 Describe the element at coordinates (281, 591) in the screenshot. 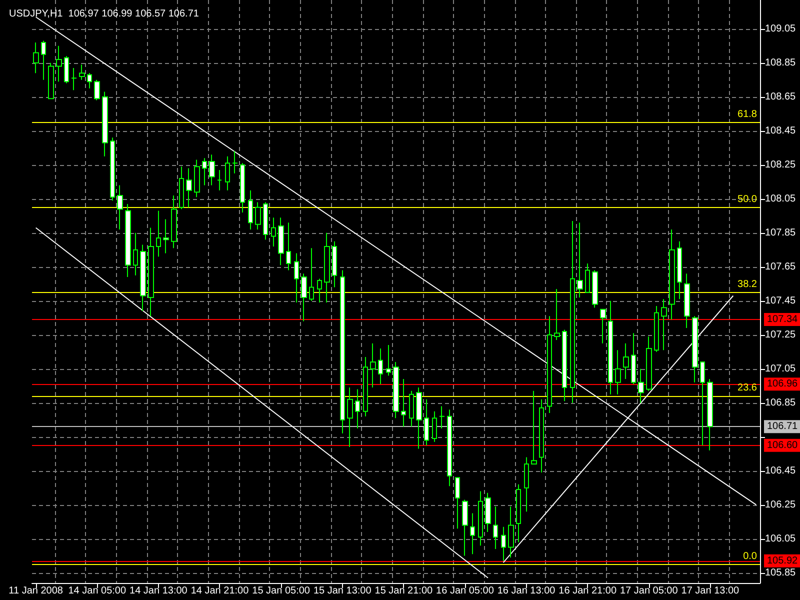

I see `x-tick-label: 15 Jan 05:00` at that location.